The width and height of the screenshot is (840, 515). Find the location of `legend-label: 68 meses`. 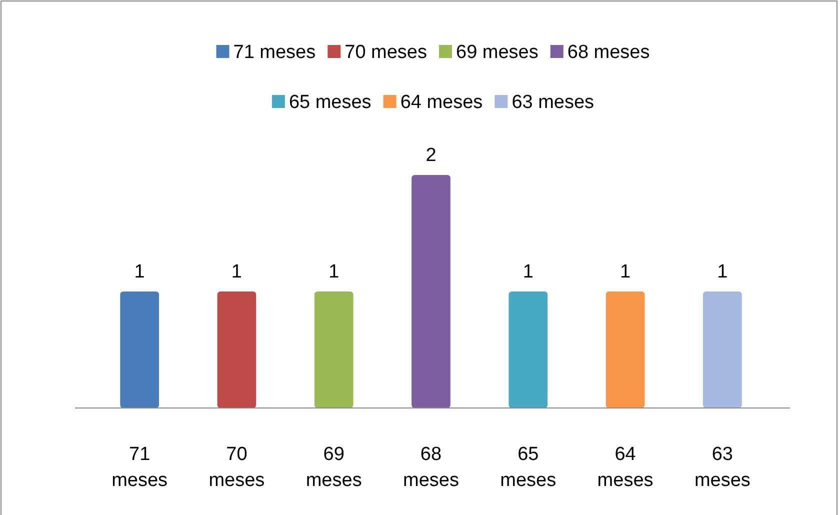

legend-label: 68 meses is located at coordinates (608, 52).